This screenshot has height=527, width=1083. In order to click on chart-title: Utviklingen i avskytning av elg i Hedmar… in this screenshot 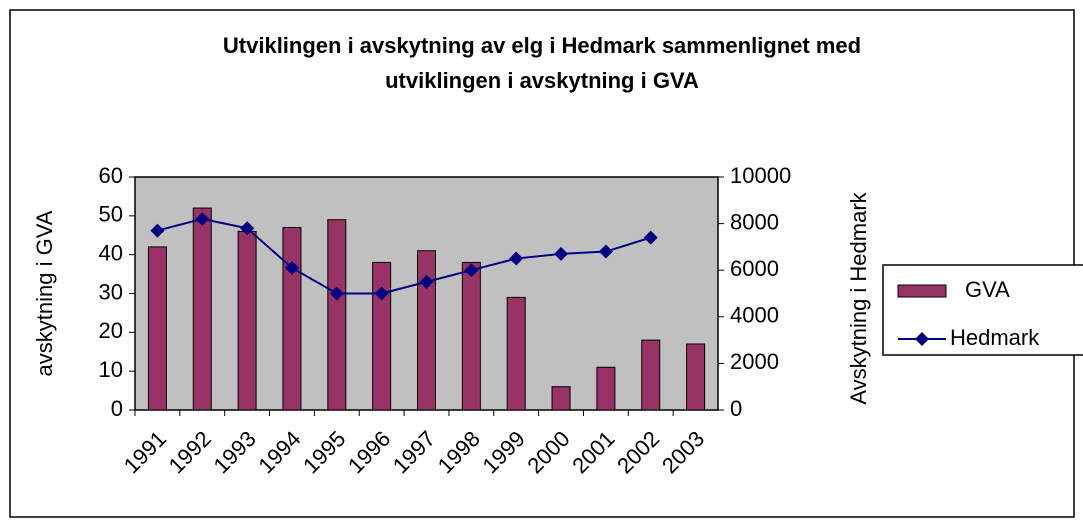, I will do `click(542, 45)`.